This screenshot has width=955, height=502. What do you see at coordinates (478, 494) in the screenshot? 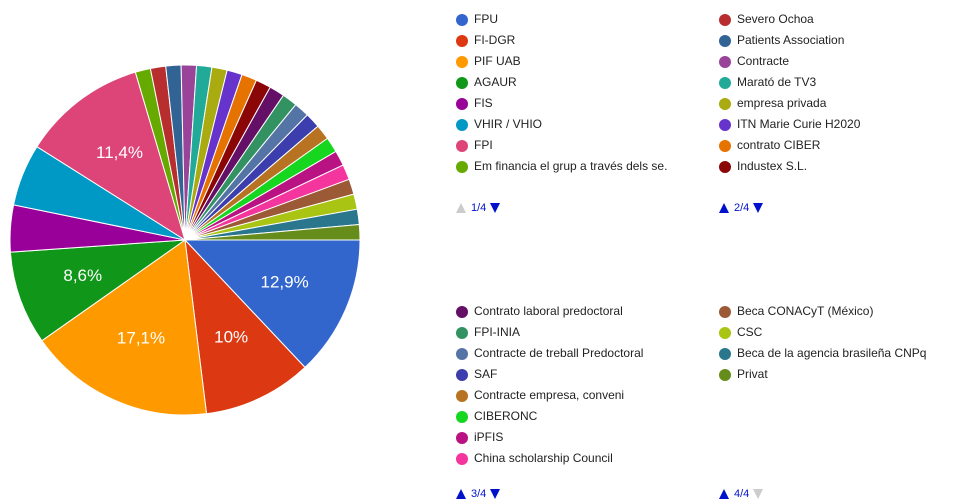
I see `page-indicator: 3/4` at bounding box center [478, 494].